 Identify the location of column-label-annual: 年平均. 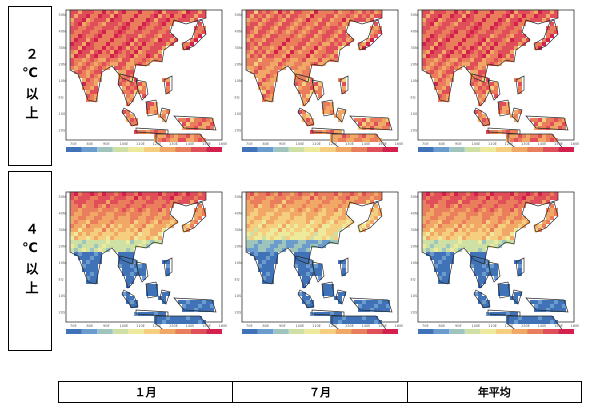
(494, 392).